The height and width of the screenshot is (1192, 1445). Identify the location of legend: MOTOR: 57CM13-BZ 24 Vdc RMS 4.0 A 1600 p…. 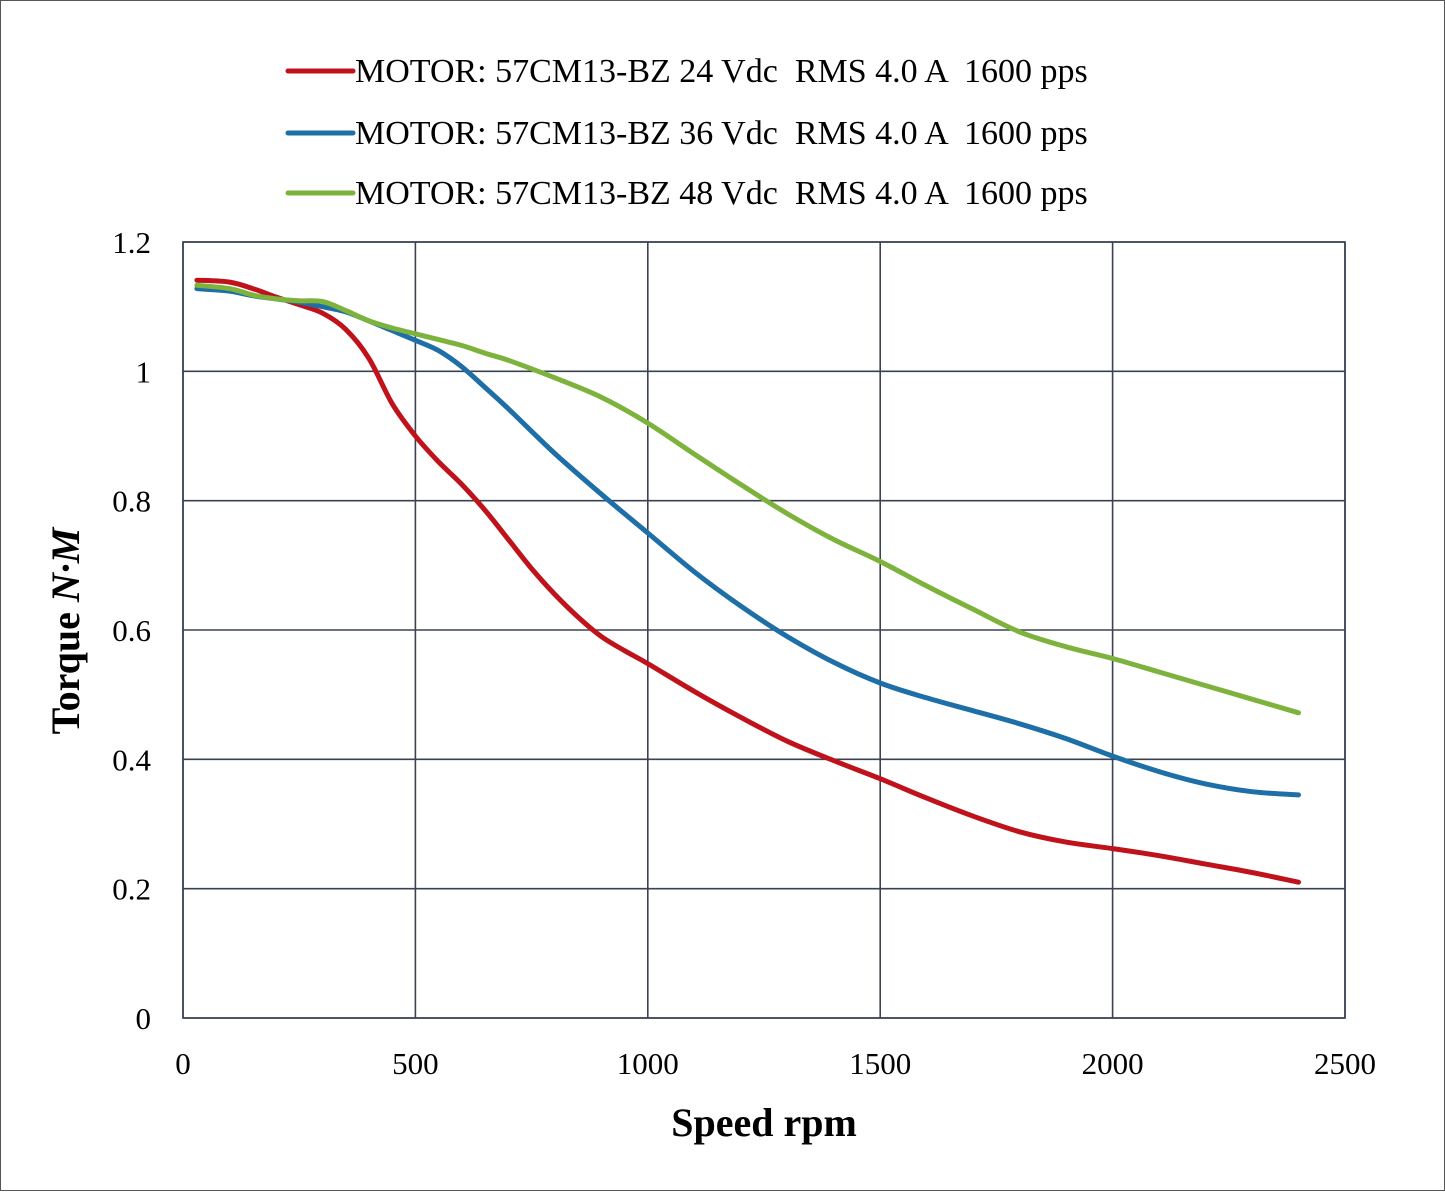
(686, 132).